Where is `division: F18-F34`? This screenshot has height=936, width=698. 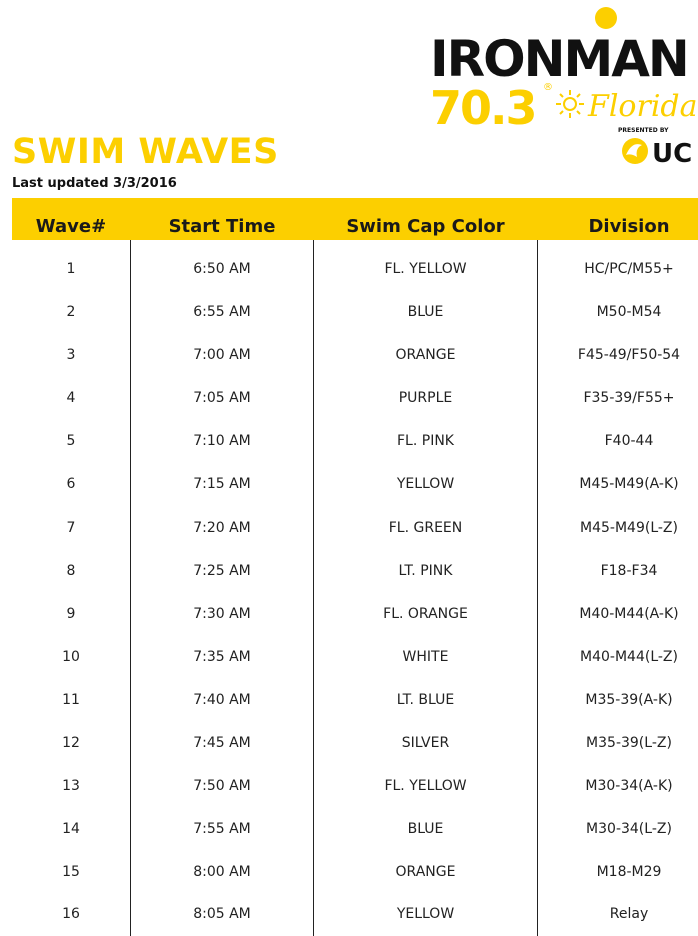 division: F18-F34 is located at coordinates (629, 571).